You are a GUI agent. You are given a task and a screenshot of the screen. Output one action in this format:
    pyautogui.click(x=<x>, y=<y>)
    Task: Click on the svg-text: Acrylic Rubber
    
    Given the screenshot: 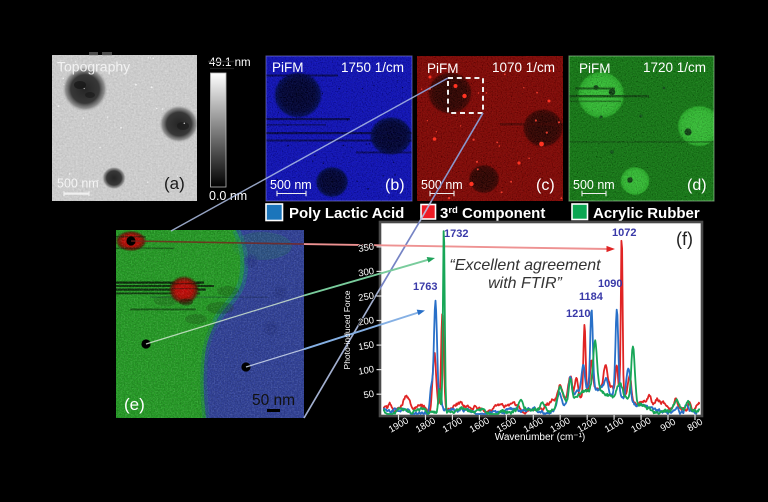 What is the action you would take?
    pyautogui.click(x=646, y=213)
    